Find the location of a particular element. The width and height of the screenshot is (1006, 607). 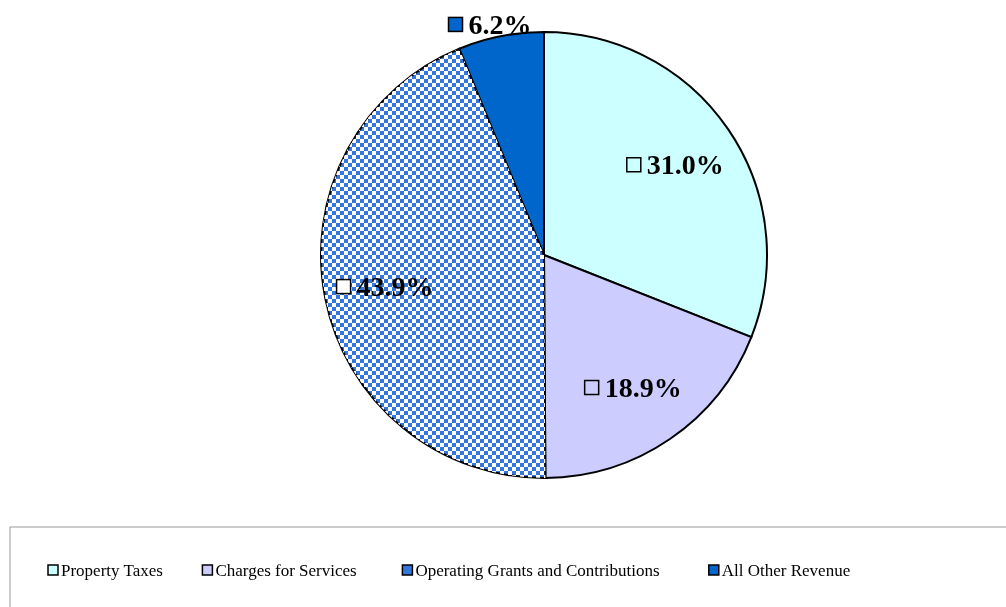

data-label: 6.2% is located at coordinates (500, 24).